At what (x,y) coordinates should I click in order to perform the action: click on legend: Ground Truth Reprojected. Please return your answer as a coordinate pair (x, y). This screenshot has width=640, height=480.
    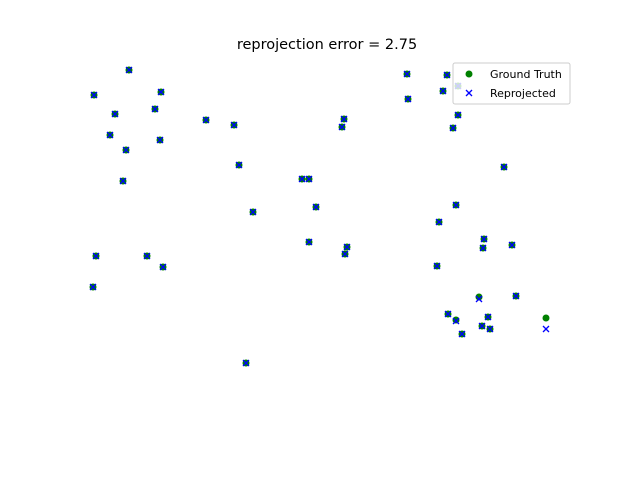
    Looking at the image, I should click on (511, 83).